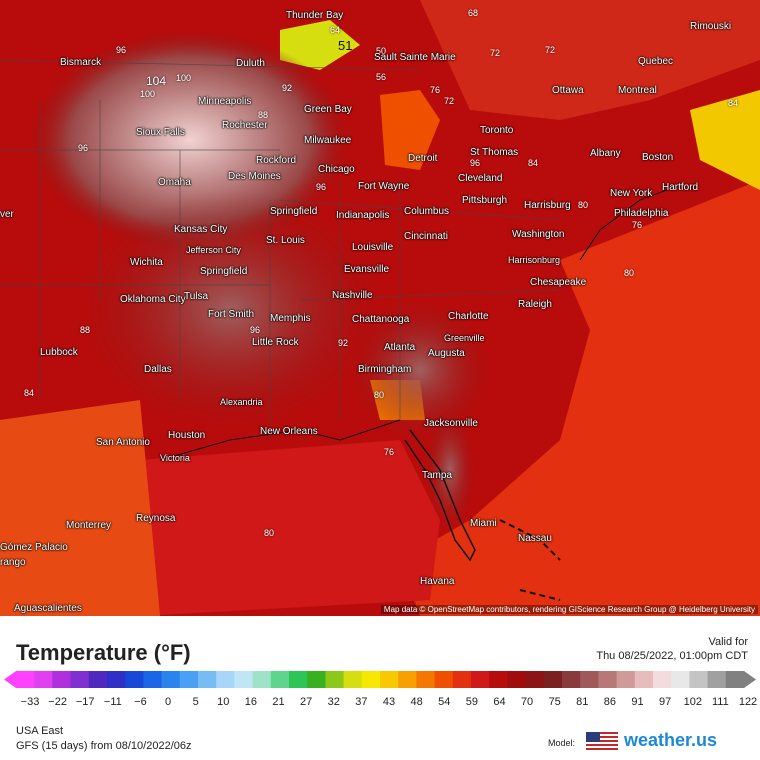  I want to click on scale-tick-label: 27, so click(306, 702).